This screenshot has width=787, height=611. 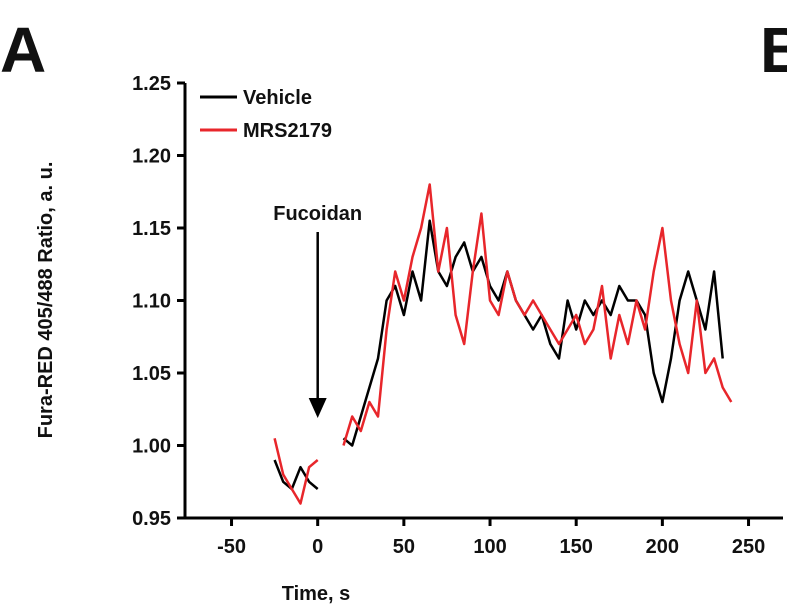 I want to click on y-tick-label: 1.15, so click(x=151, y=229).